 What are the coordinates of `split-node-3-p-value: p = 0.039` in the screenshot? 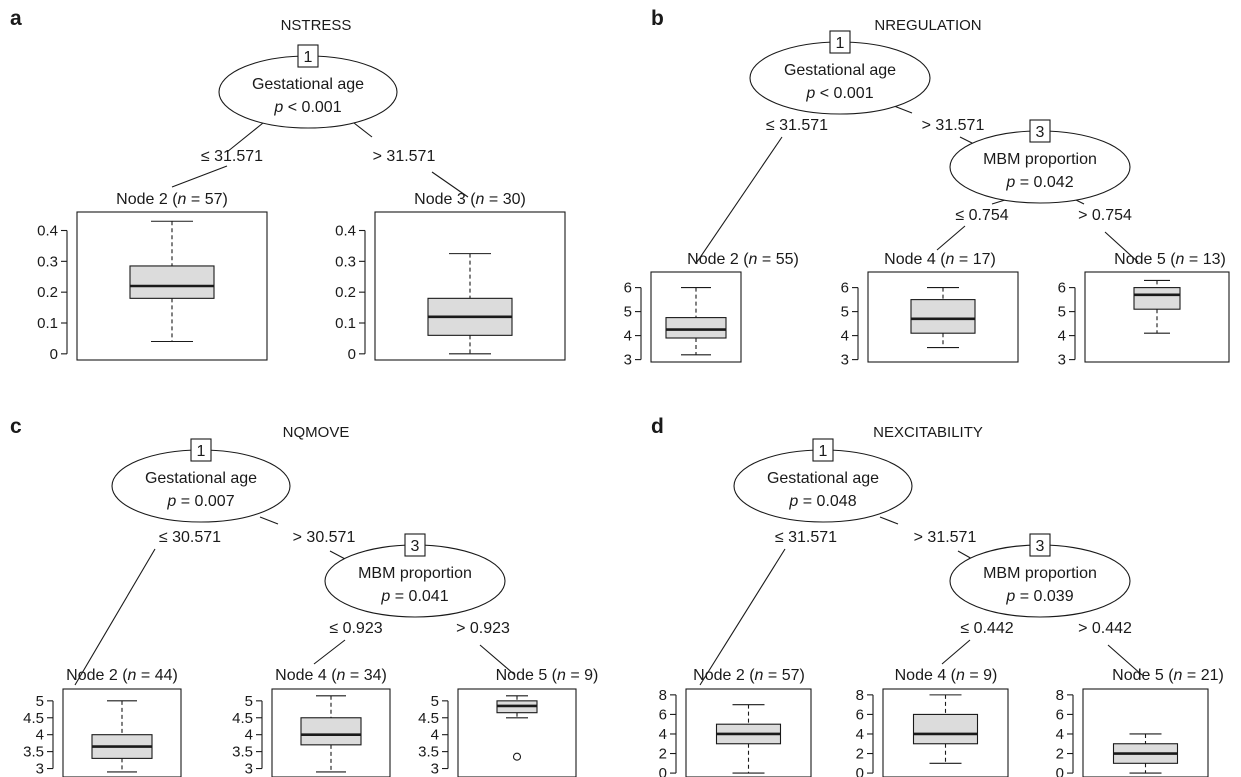 It's located at (1039, 596).